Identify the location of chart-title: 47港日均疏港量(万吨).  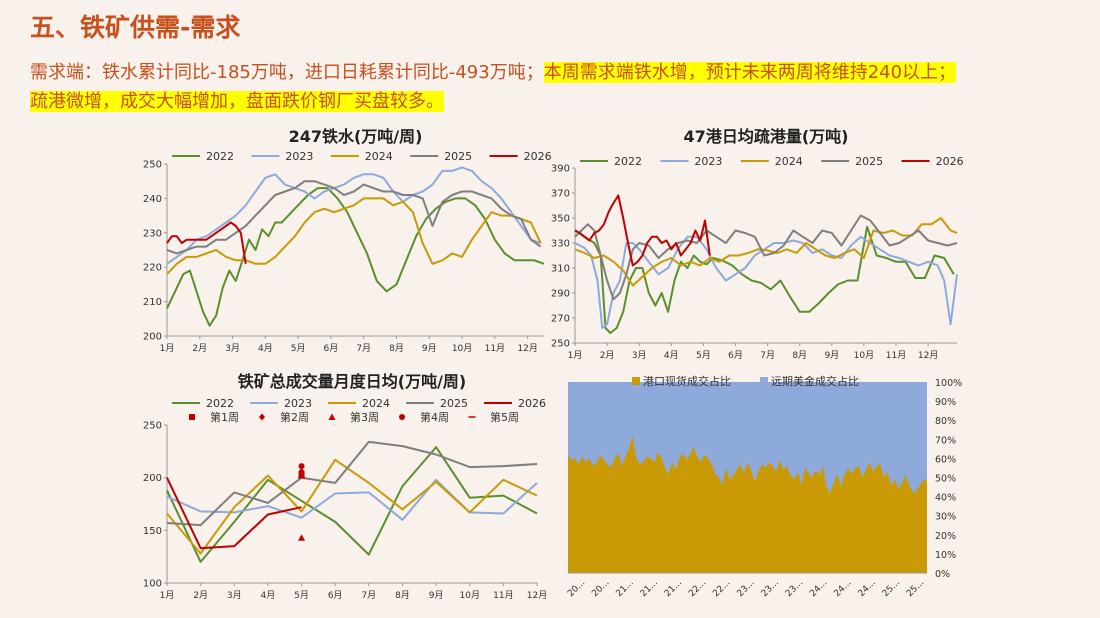
(766, 136).